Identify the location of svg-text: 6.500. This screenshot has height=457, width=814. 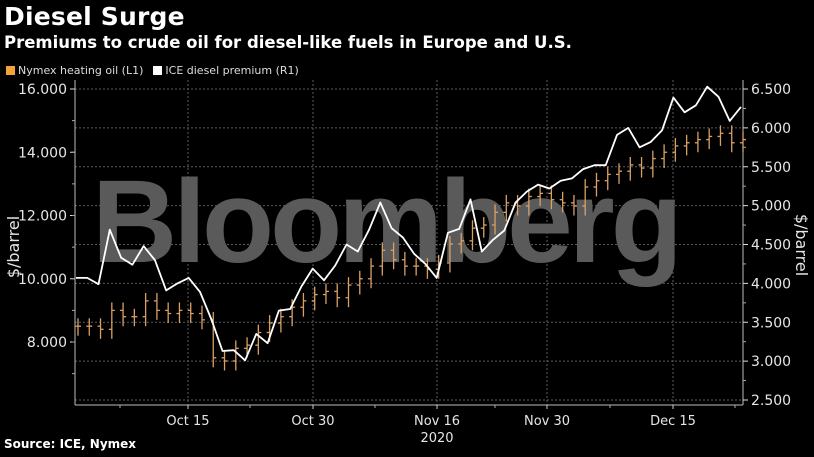
(771, 90).